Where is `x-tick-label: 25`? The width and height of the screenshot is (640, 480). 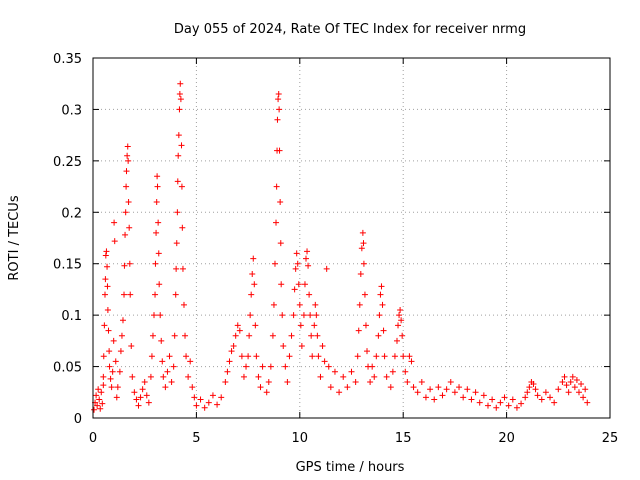 x-tick-label: 25 is located at coordinates (610, 438).